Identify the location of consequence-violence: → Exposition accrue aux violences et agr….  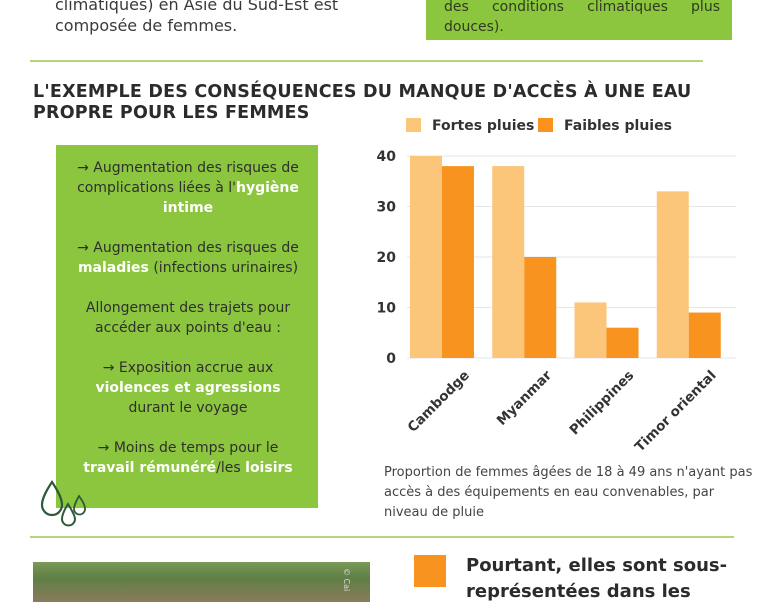
(188, 388).